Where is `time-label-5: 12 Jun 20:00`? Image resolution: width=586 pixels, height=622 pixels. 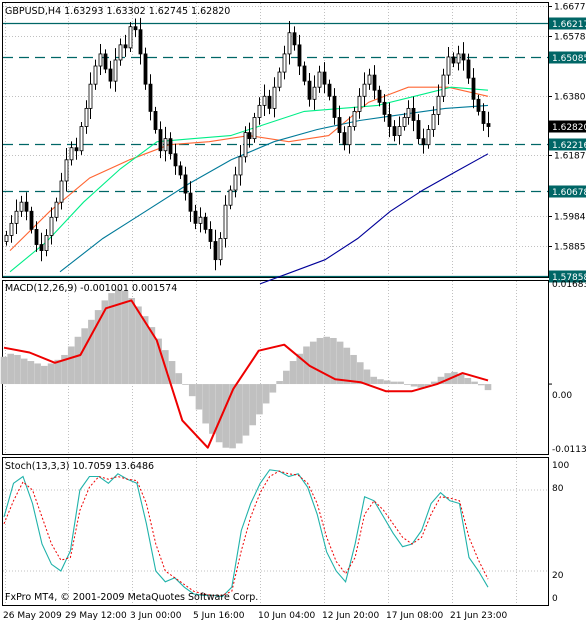
time-label-5: 12 Jun 20:00 is located at coordinates (350, 616).